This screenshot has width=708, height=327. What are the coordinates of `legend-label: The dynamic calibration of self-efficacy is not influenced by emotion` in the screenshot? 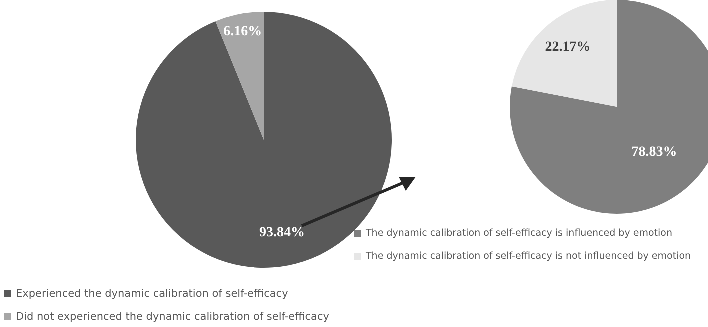 It's located at (529, 256).